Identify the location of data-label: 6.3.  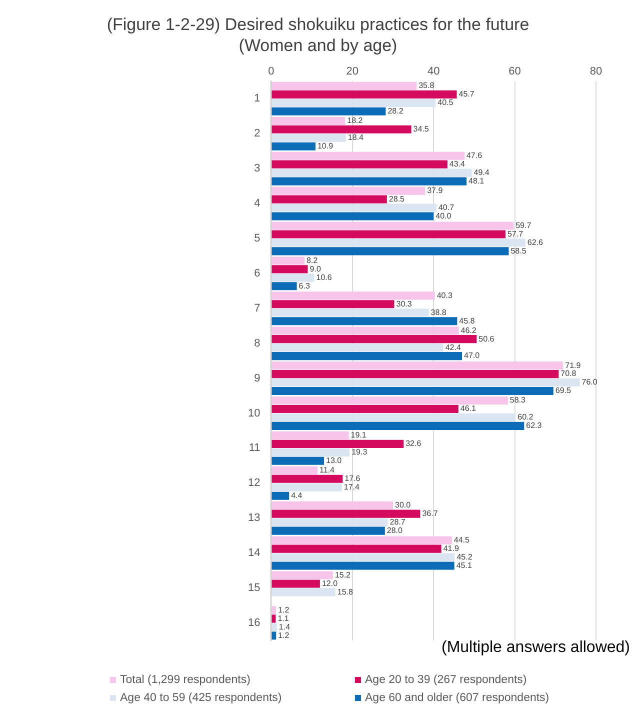
(304, 285).